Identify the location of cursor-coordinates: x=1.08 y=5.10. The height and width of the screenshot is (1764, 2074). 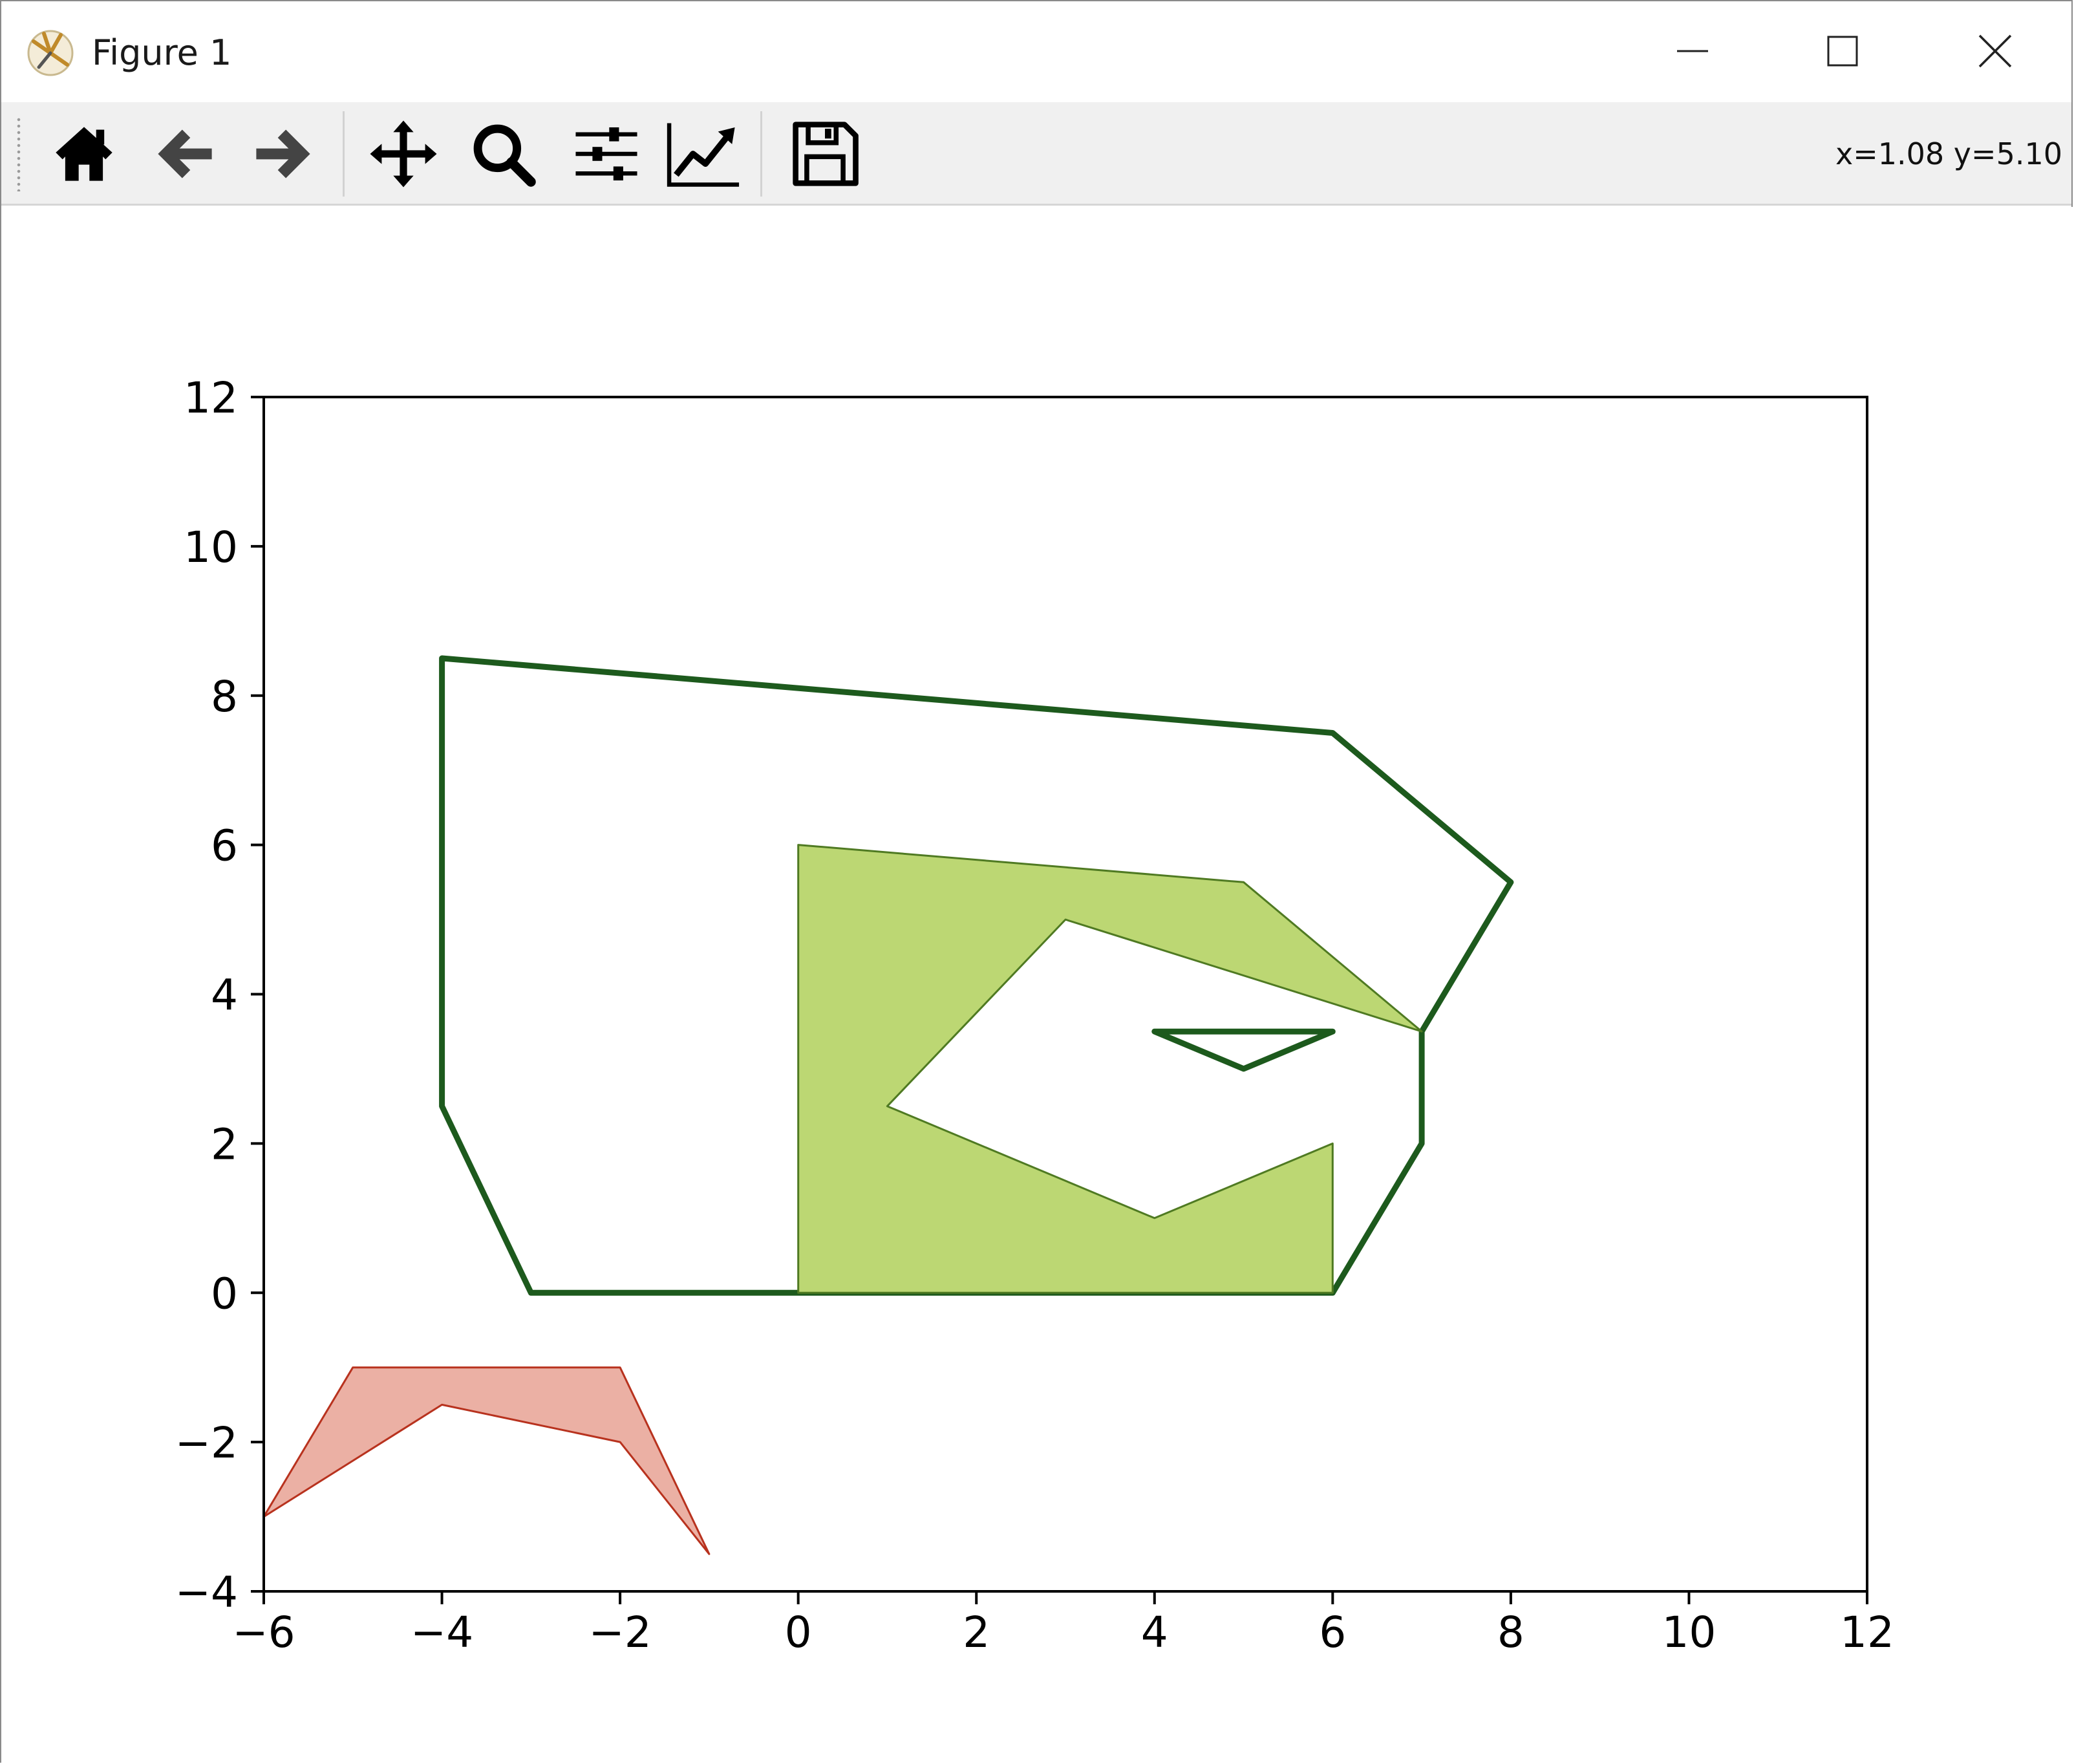
(1948, 153).